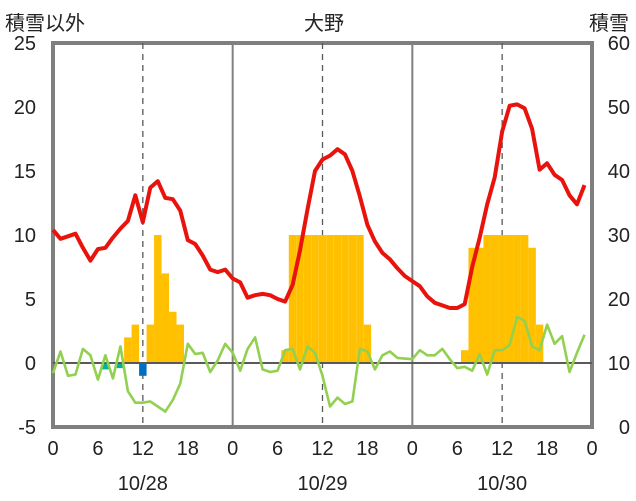  I want to click on left-y-tick-label: 20, so click(25, 108).